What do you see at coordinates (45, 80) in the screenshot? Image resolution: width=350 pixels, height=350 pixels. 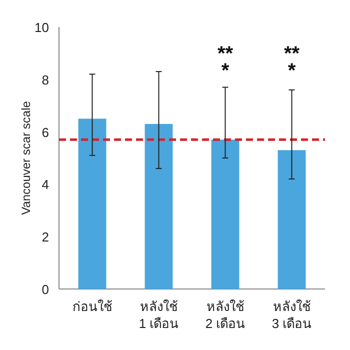 I see `y-tick-label: 8` at bounding box center [45, 80].